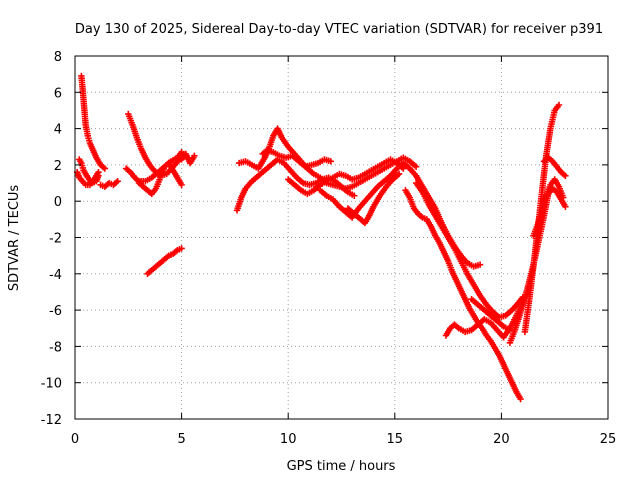 This screenshot has width=640, height=480. I want to click on x-tick-label: 25, so click(608, 439).